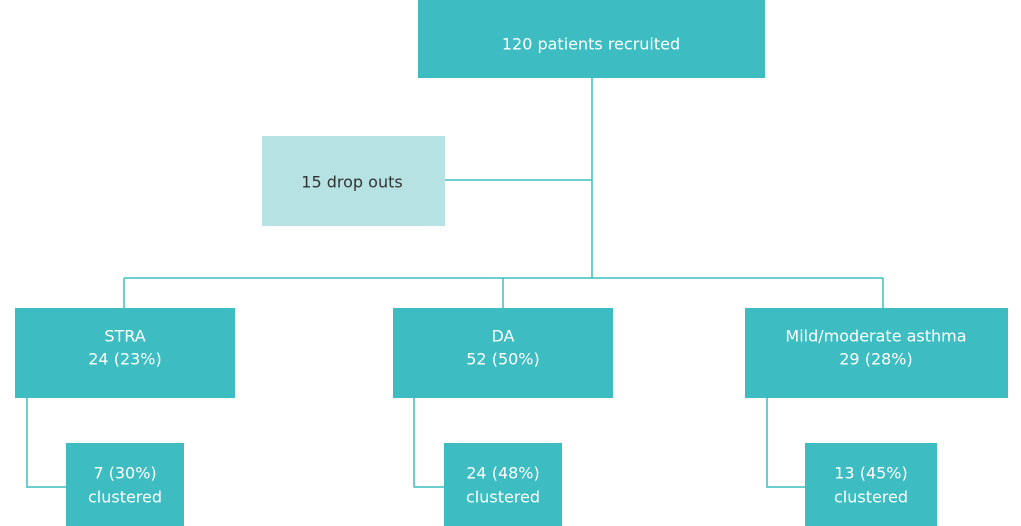  I want to click on node-label: 15 drop outs, so click(351, 182).